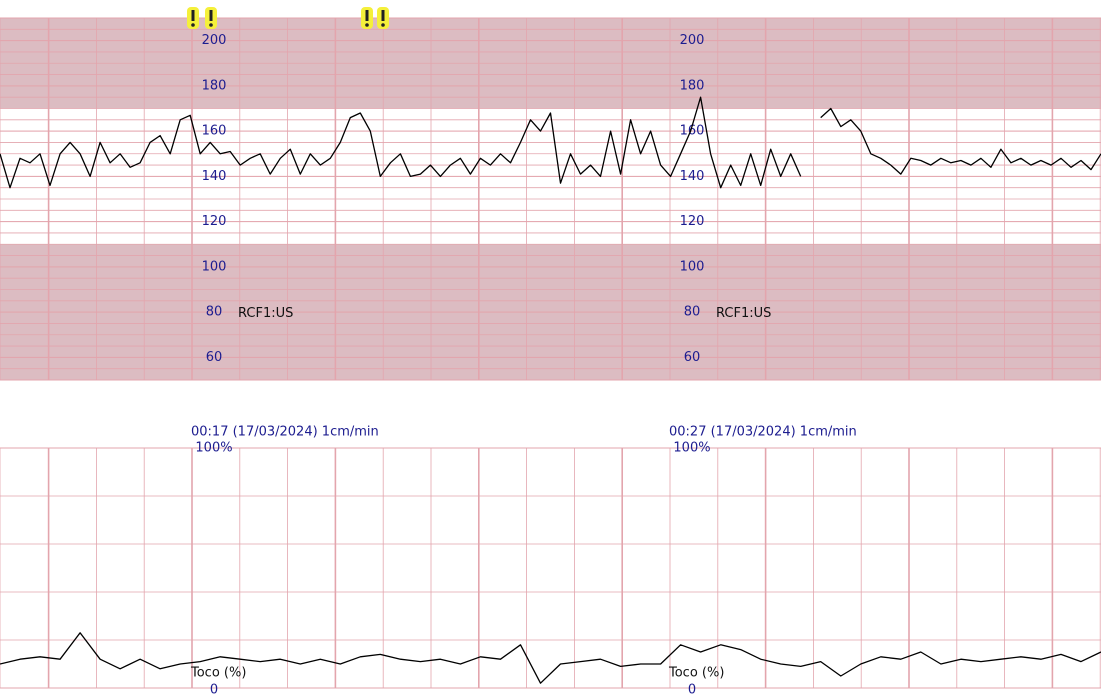  I want to click on timestamp: 00:17 (17/03/2024) 1cm/min, so click(285, 432).